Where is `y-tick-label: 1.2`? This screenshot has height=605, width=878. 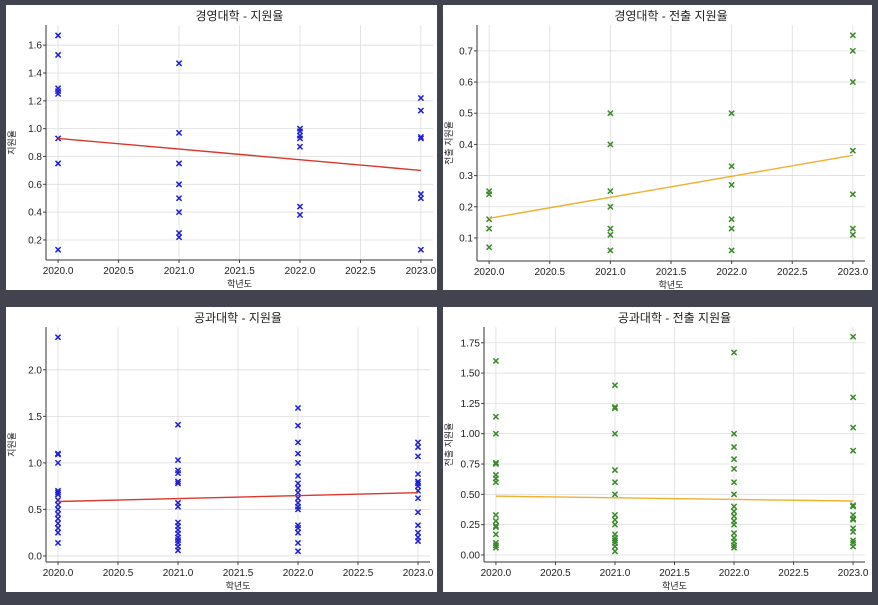
y-tick-label: 1.2 is located at coordinates (35, 101).